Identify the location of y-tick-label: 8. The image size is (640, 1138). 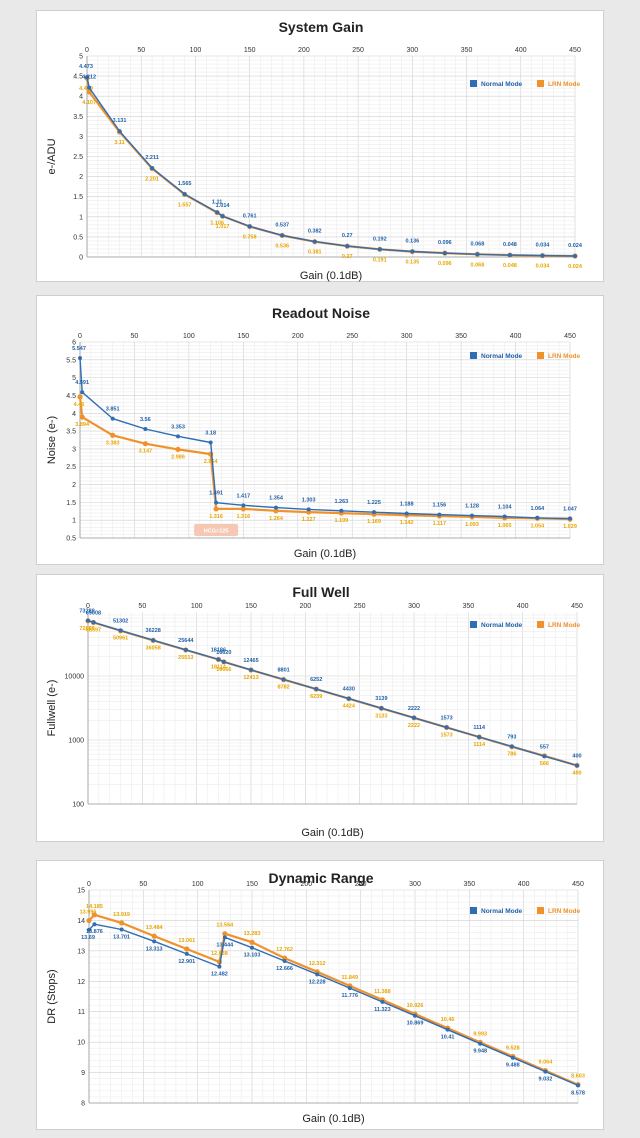
(83, 1104).